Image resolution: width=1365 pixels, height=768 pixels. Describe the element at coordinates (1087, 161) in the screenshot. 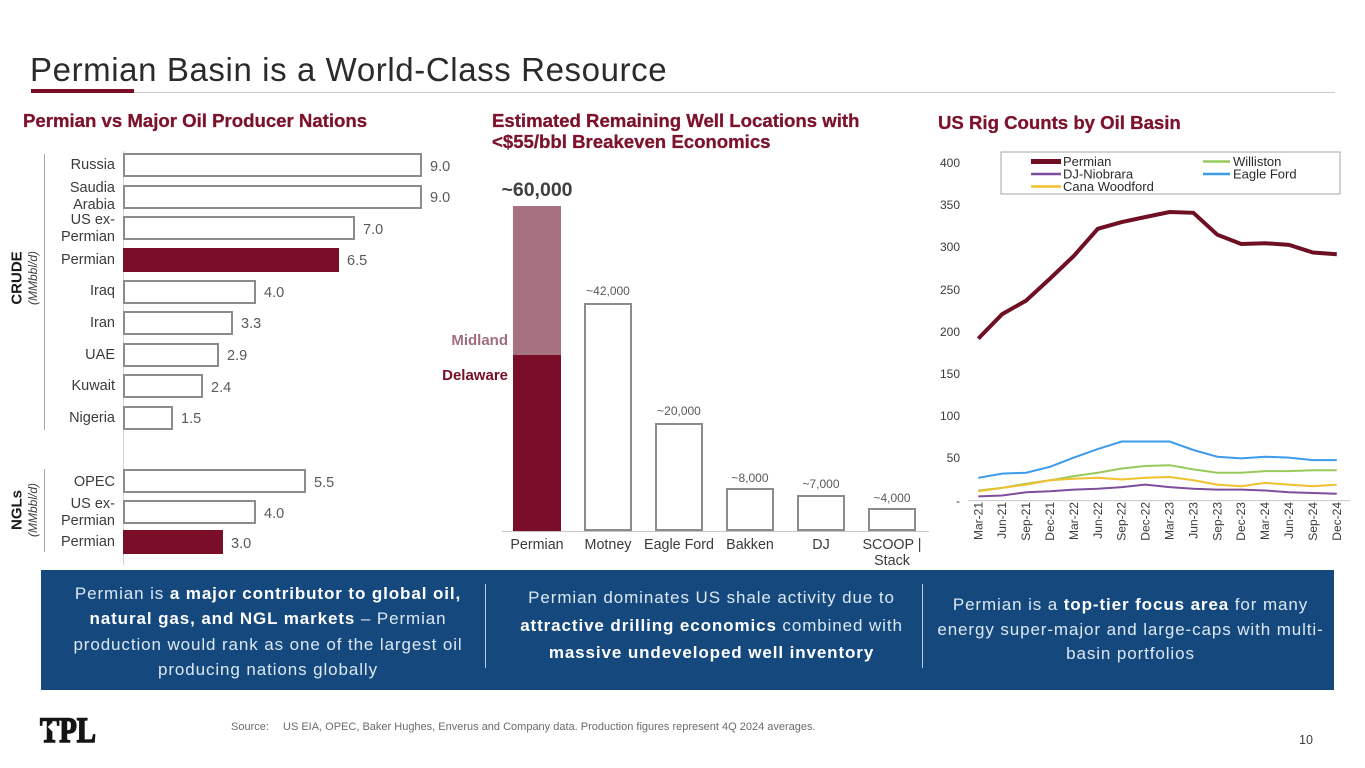

I see `svg-text: Permian` at that location.